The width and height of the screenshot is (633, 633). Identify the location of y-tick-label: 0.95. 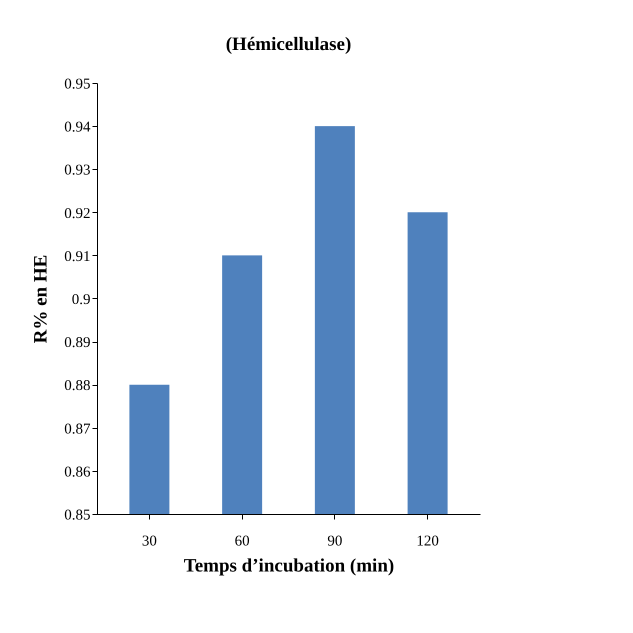
(77, 84).